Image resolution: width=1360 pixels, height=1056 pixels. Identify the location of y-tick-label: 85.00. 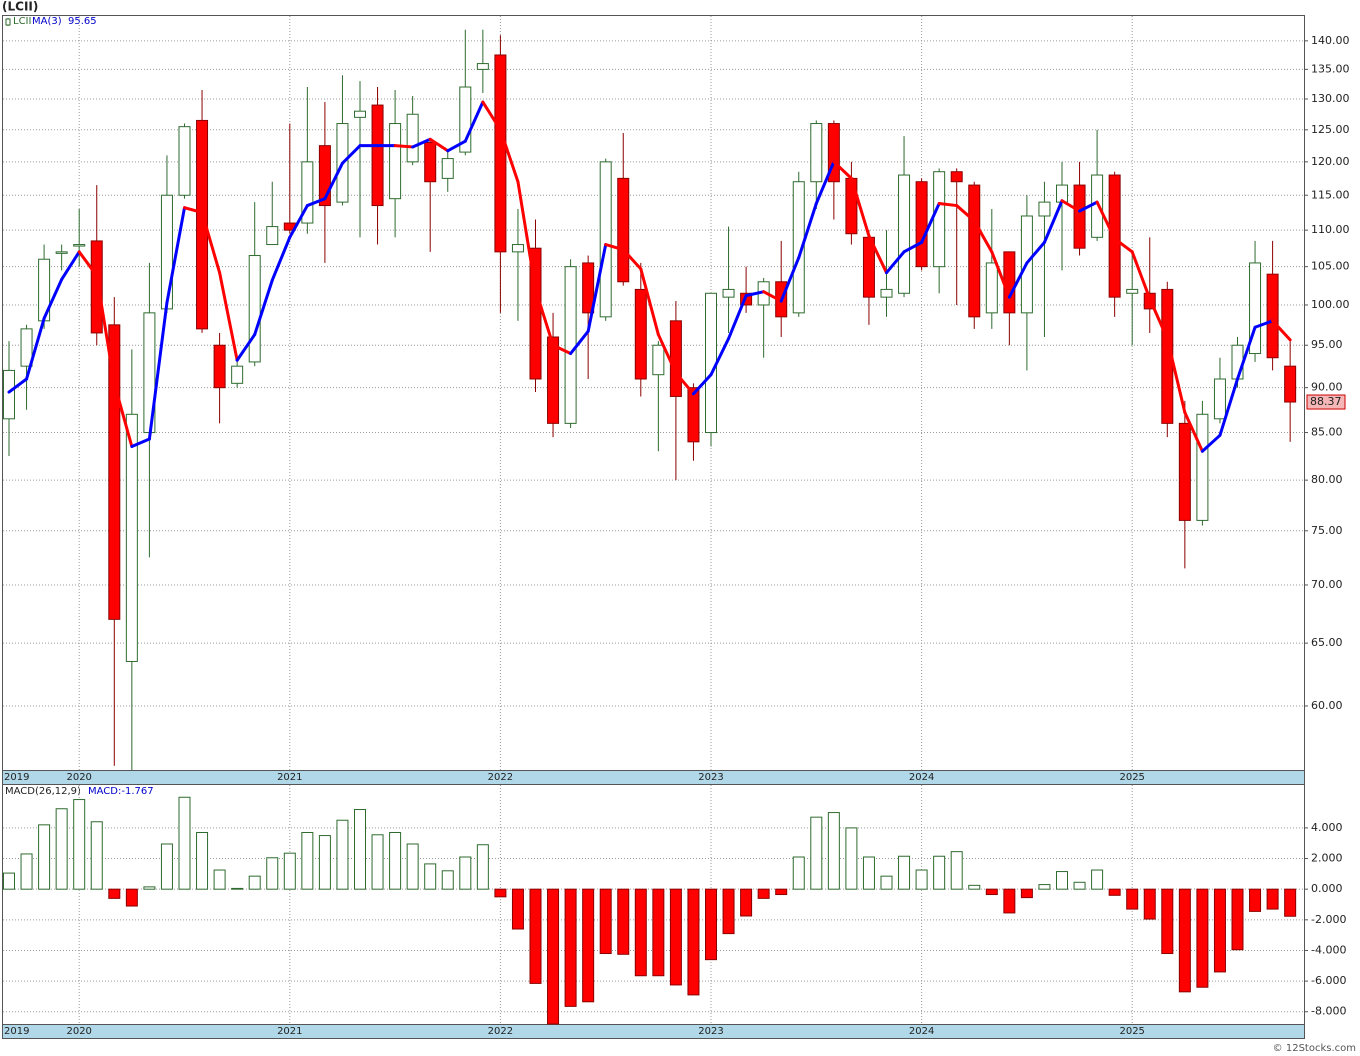
(1327, 432).